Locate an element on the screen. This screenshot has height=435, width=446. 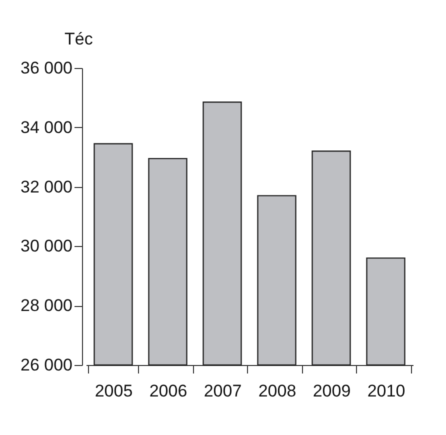
x-tick-label: 2009 is located at coordinates (331, 391).